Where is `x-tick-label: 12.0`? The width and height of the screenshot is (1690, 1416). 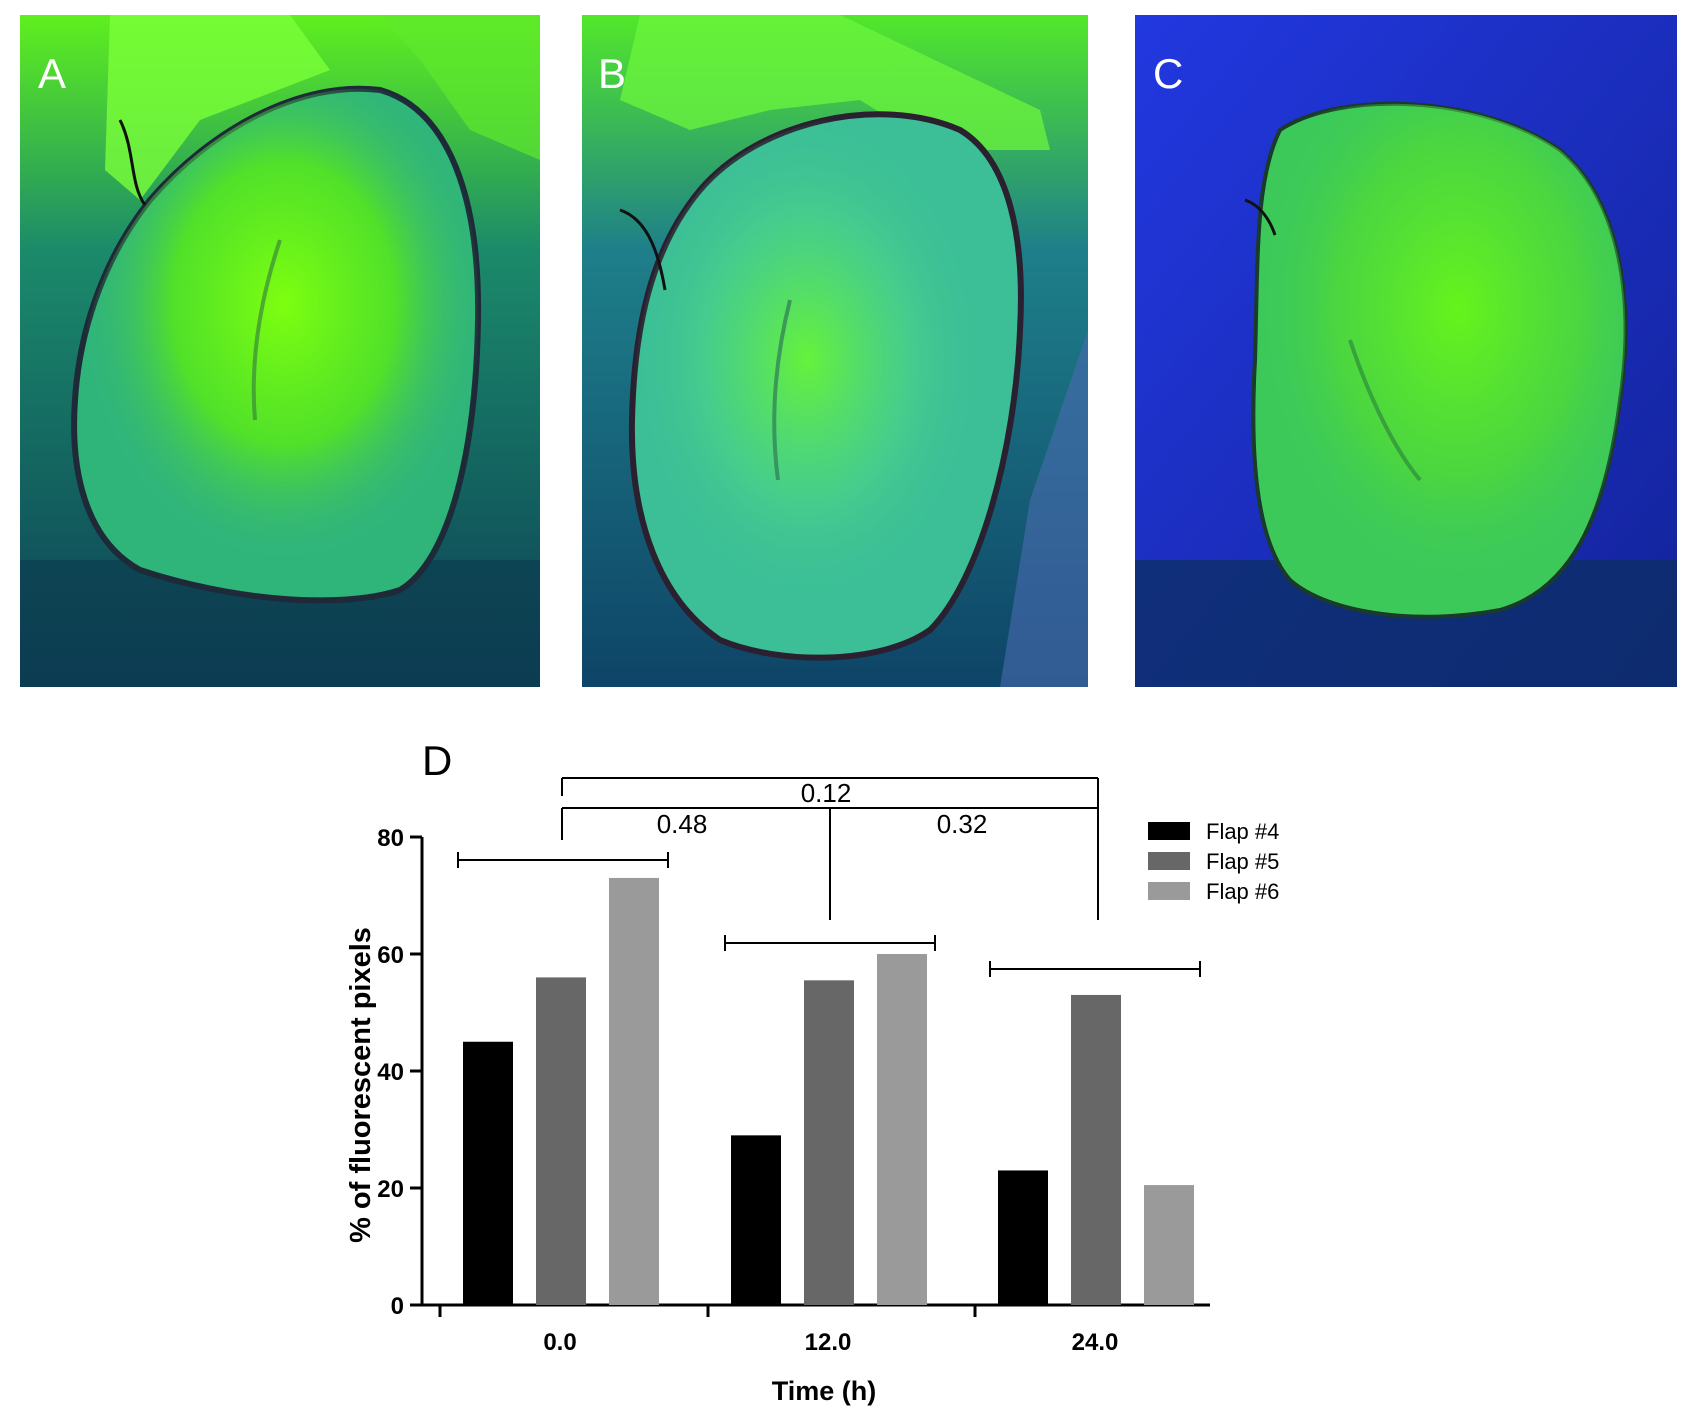
x-tick-label: 12.0 is located at coordinates (828, 1342).